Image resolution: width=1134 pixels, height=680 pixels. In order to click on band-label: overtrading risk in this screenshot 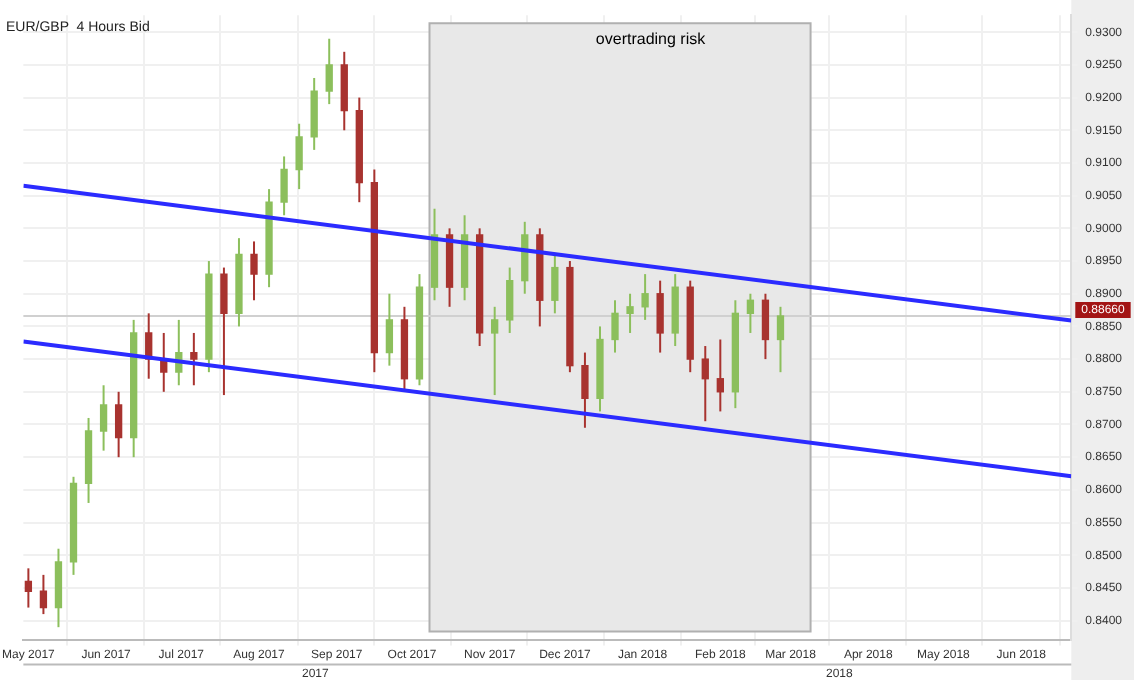, I will do `click(651, 38)`.